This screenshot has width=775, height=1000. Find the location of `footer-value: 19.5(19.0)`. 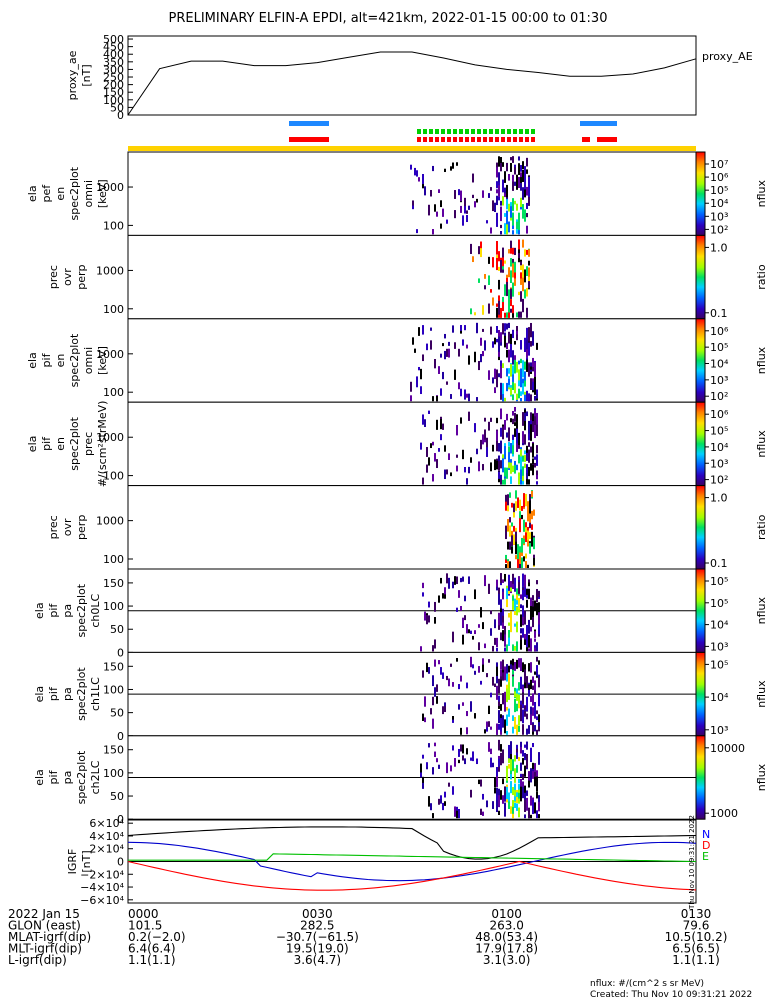

footer-value: 19.5(19.0) is located at coordinates (317, 949).